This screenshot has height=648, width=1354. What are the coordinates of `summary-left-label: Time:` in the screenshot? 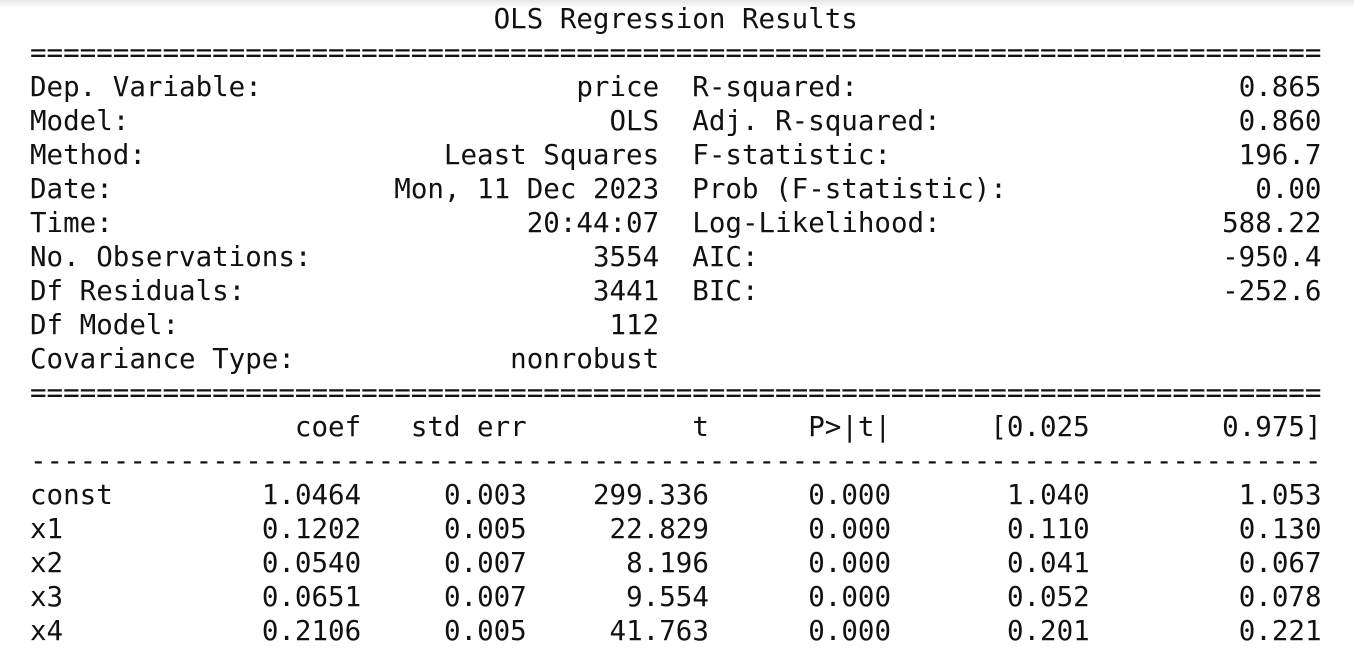 It's located at (71, 223).